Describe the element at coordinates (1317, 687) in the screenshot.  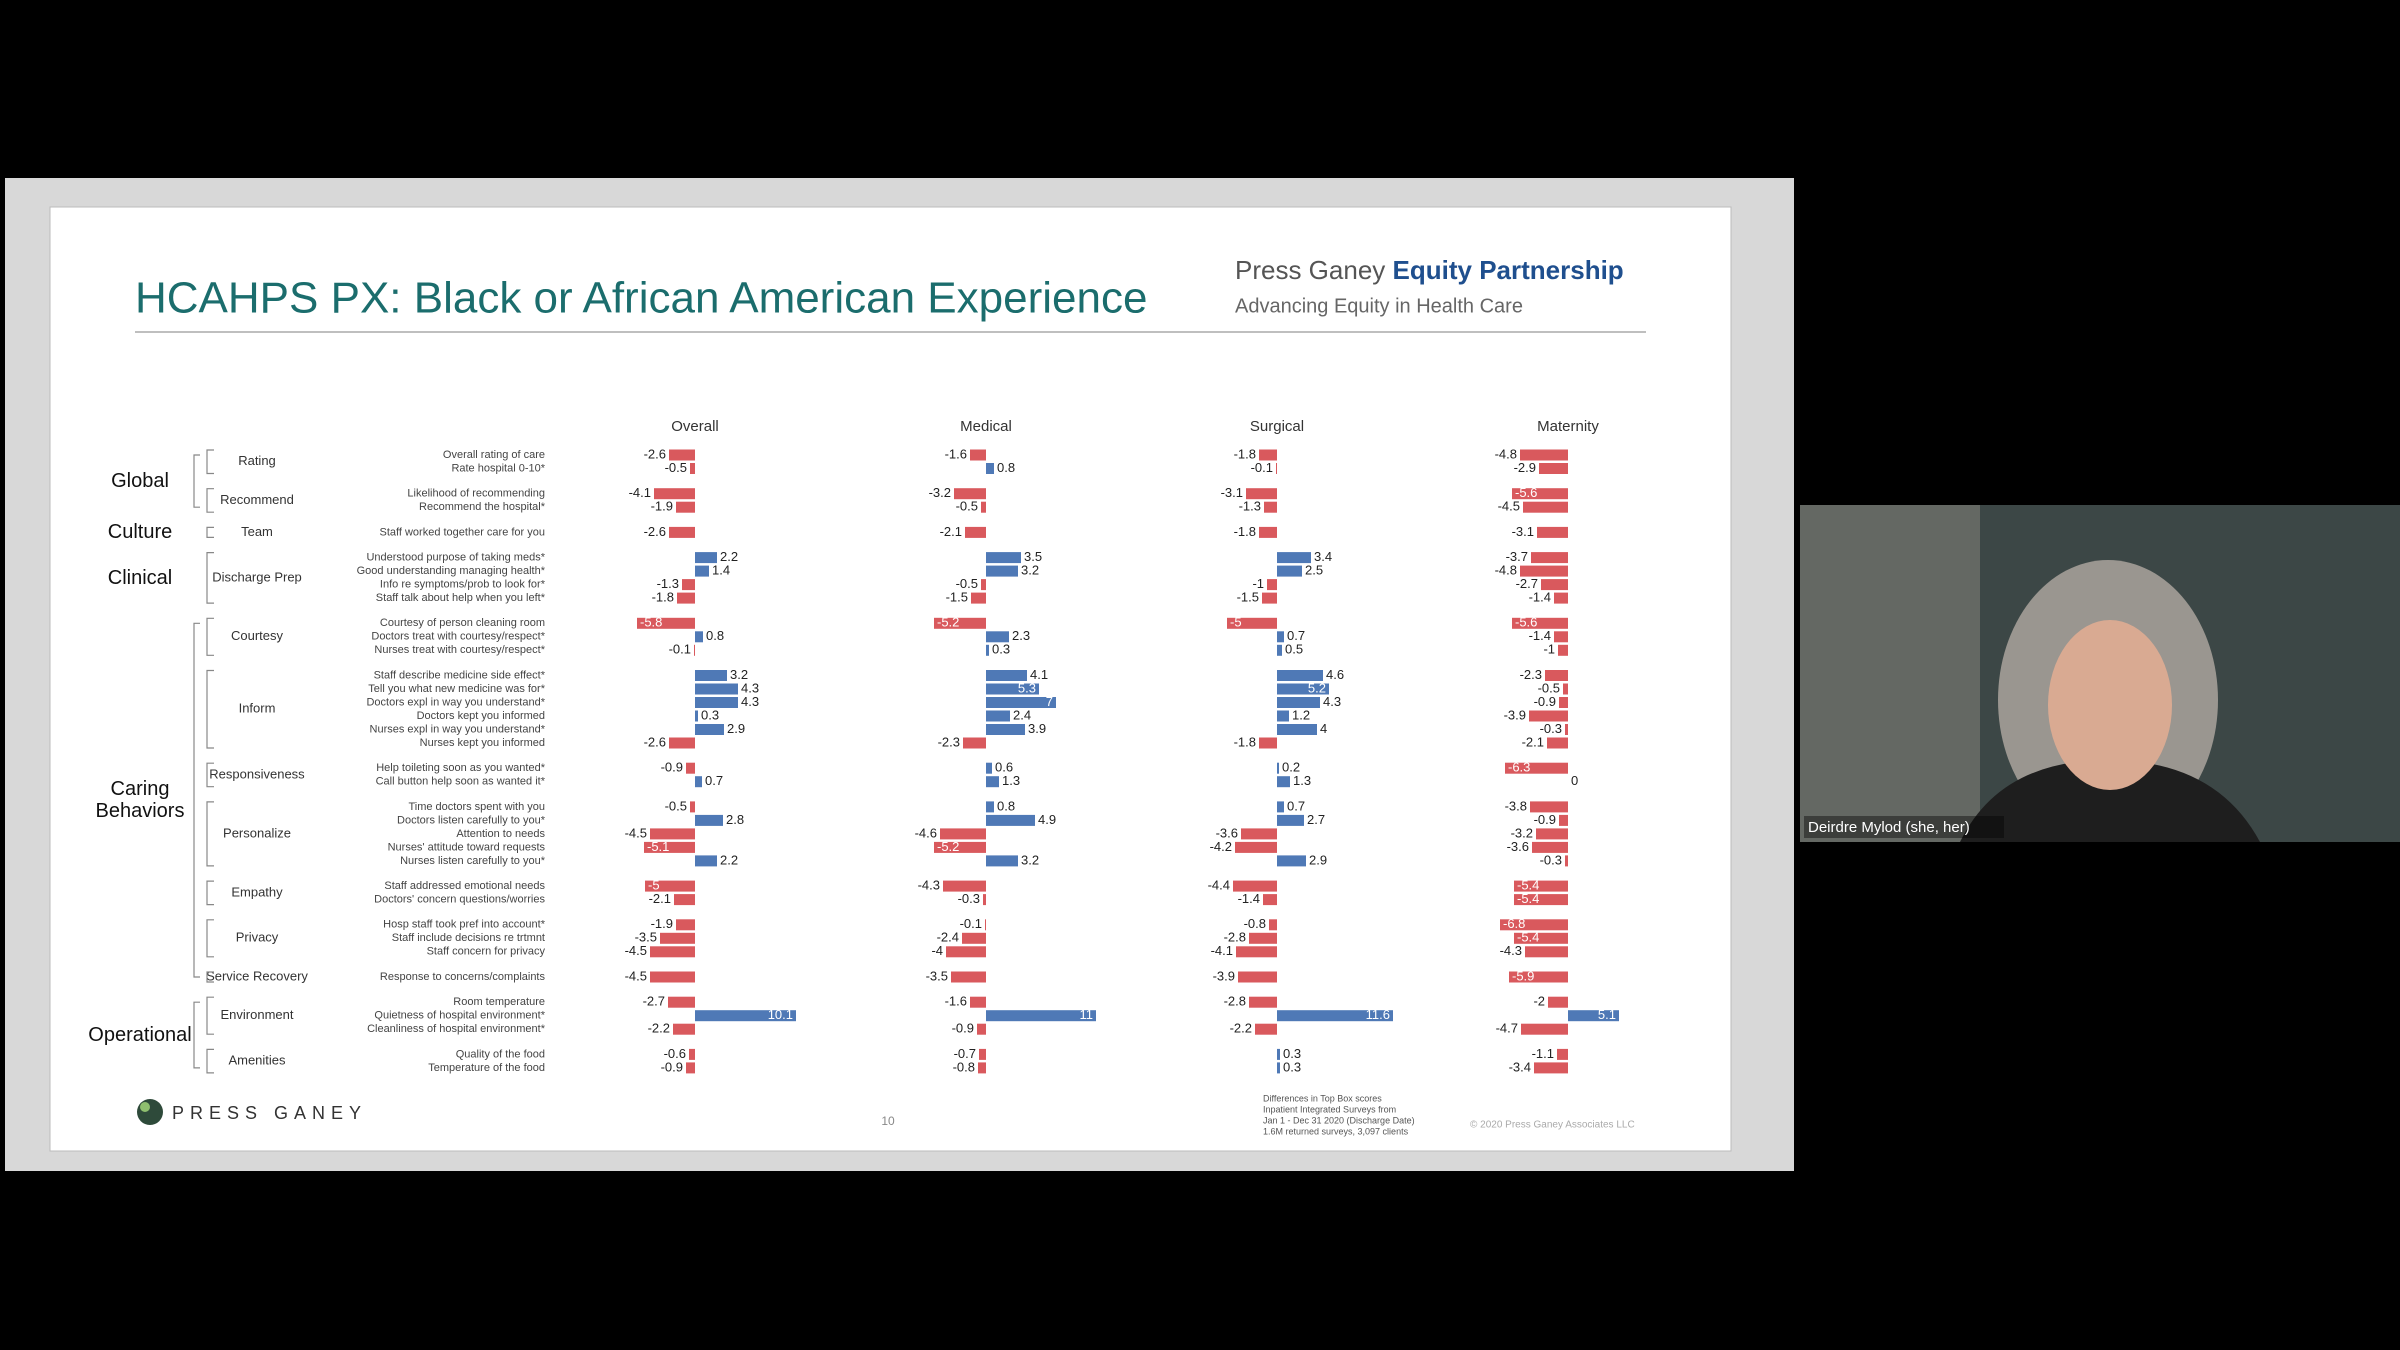
I see `value-label: 5.2` at that location.